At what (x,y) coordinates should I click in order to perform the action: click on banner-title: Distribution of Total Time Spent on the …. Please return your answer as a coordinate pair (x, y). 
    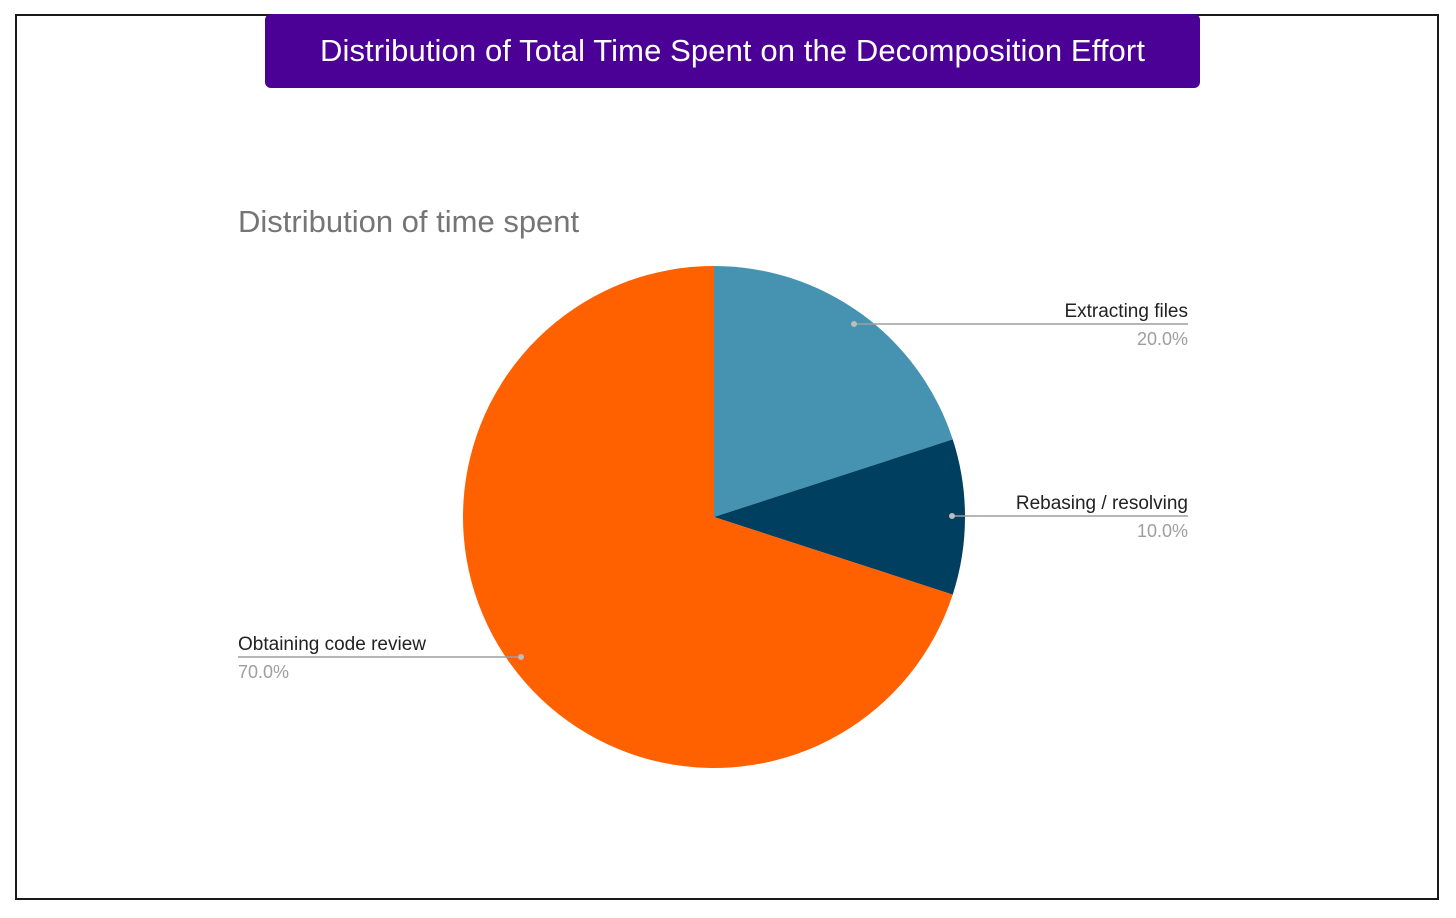
    Looking at the image, I should click on (732, 51).